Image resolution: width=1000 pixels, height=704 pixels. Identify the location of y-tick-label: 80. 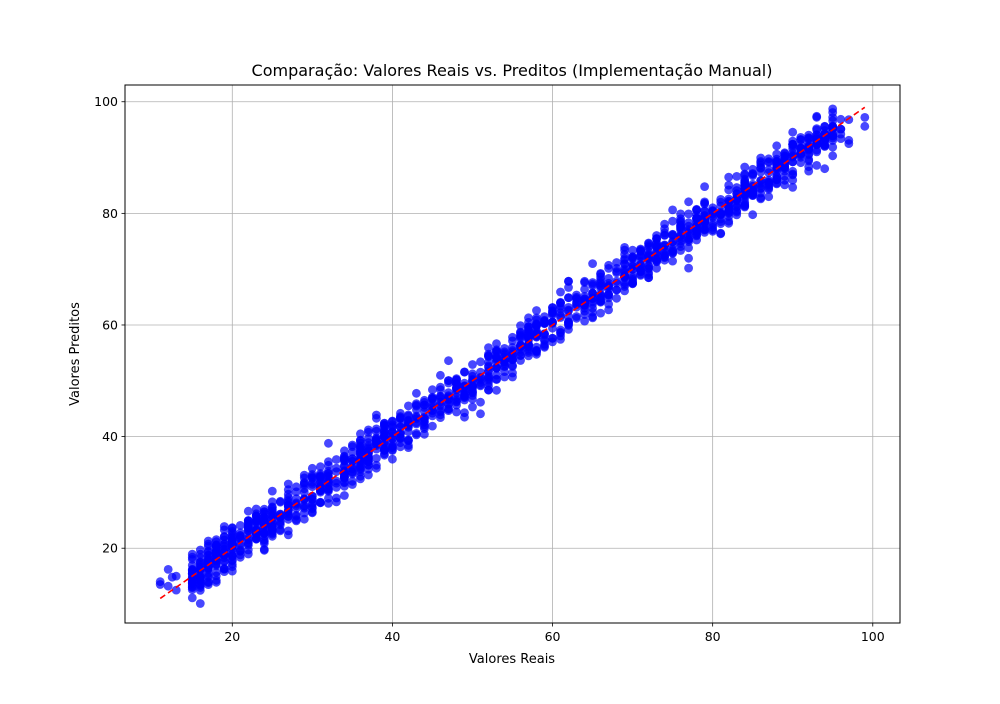
(110, 213).